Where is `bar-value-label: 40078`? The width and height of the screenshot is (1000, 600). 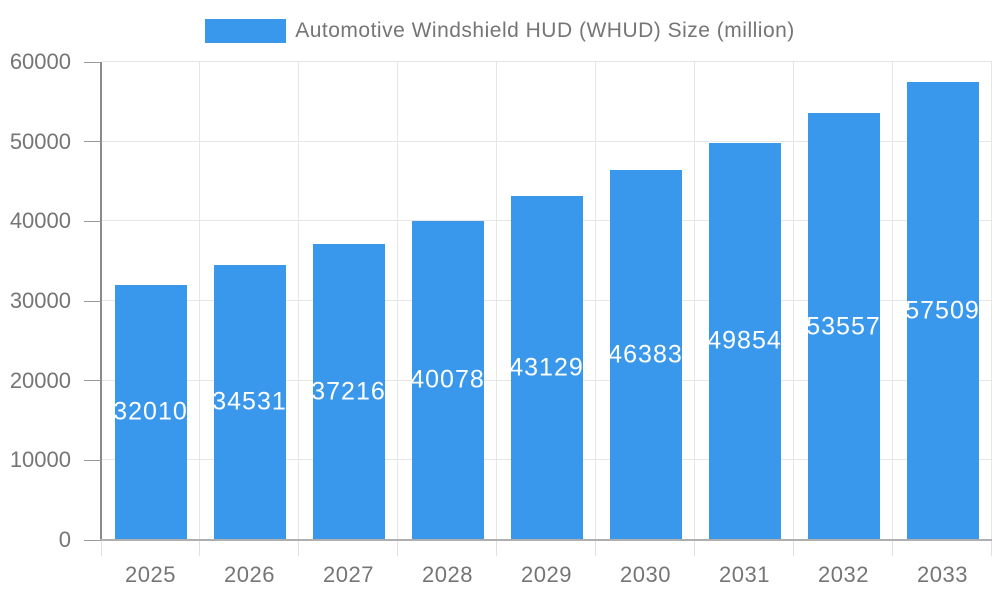 bar-value-label: 40078 is located at coordinates (447, 379).